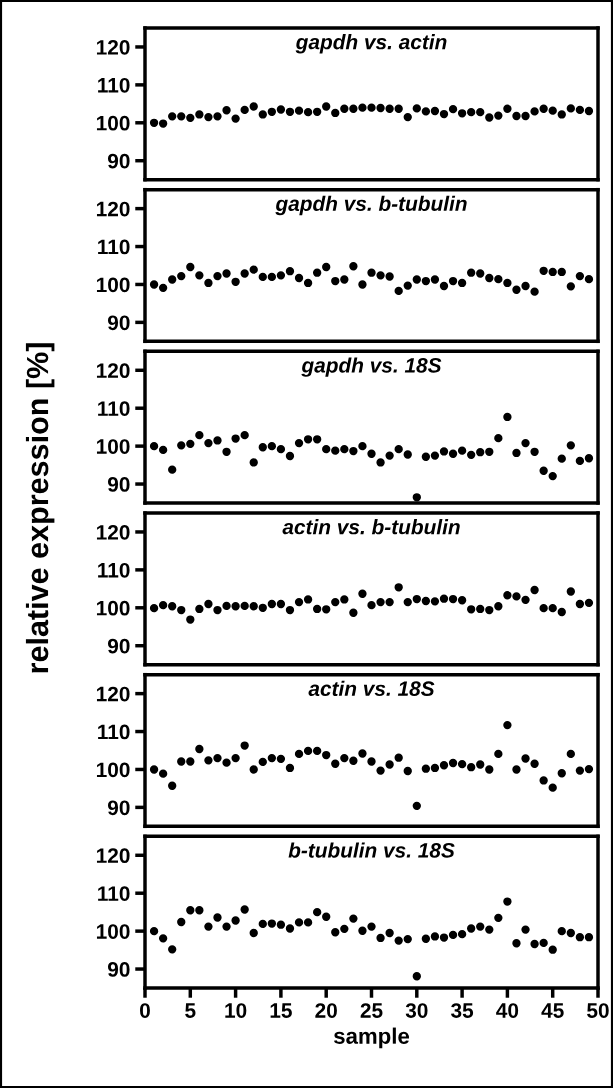 The height and width of the screenshot is (1088, 613). I want to click on x-tick-label: 50, so click(598, 1010).